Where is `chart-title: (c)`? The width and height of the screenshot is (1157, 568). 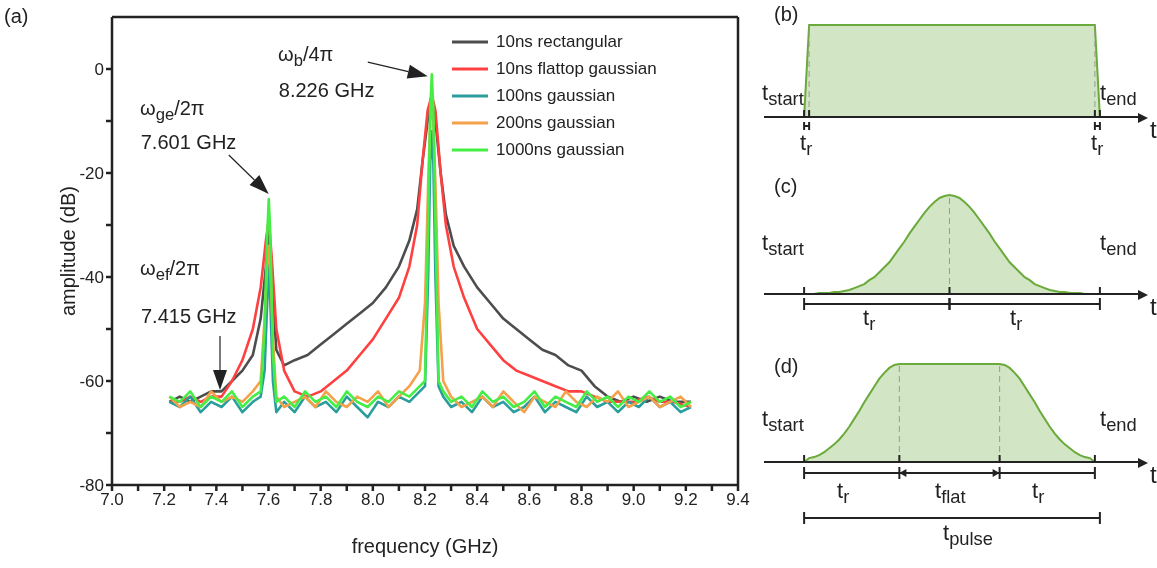 chart-title: (c) is located at coordinates (786, 186).